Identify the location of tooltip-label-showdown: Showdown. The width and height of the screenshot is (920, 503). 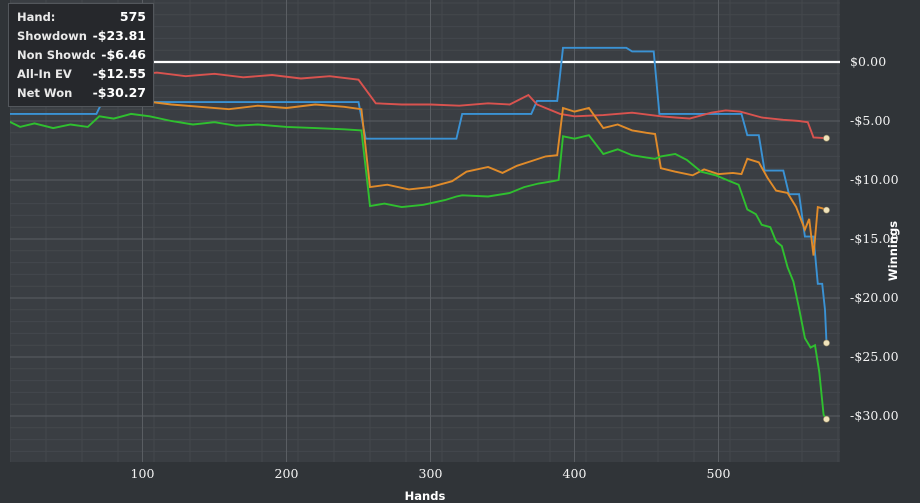
(52, 36).